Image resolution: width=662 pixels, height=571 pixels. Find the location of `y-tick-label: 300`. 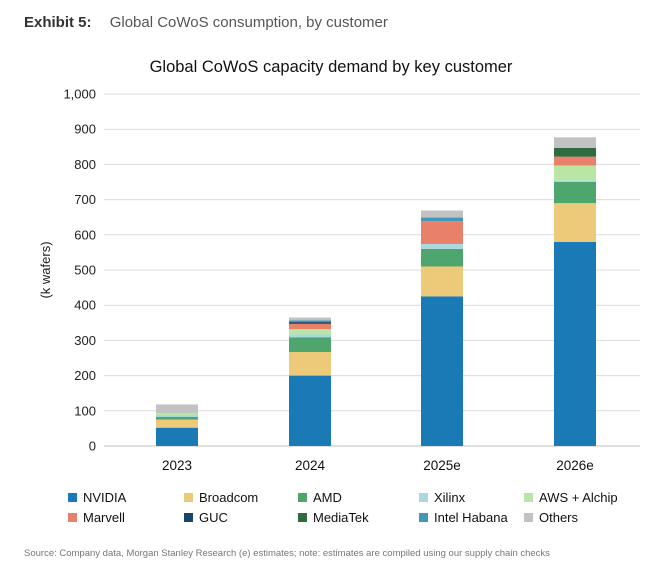

y-tick-label: 300 is located at coordinates (85, 340).